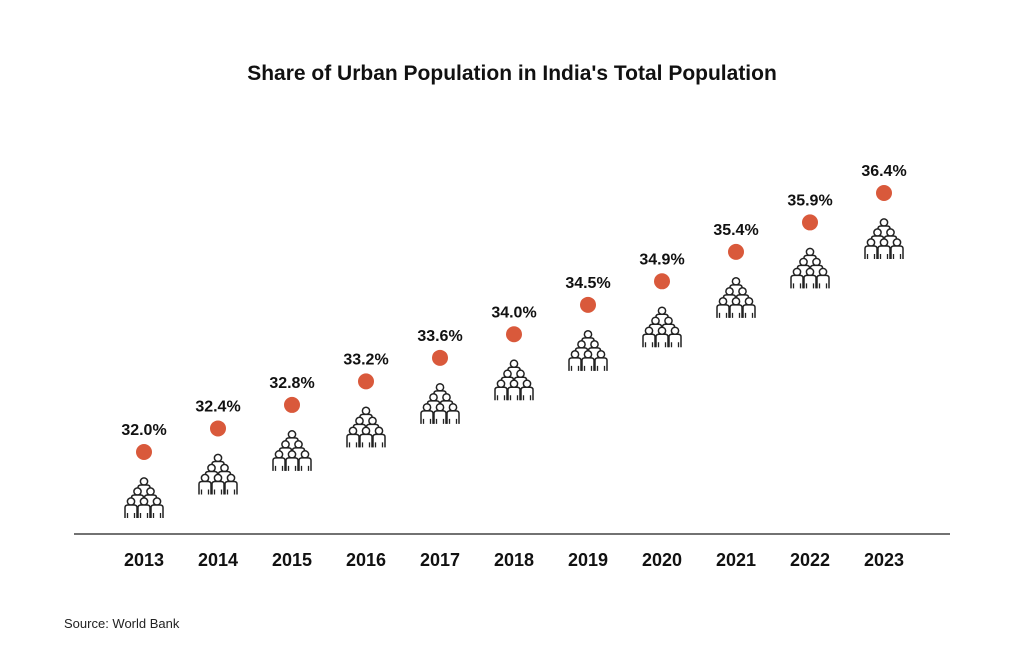  Describe the element at coordinates (365, 359) in the screenshot. I see `data-label: 33.2%` at that location.